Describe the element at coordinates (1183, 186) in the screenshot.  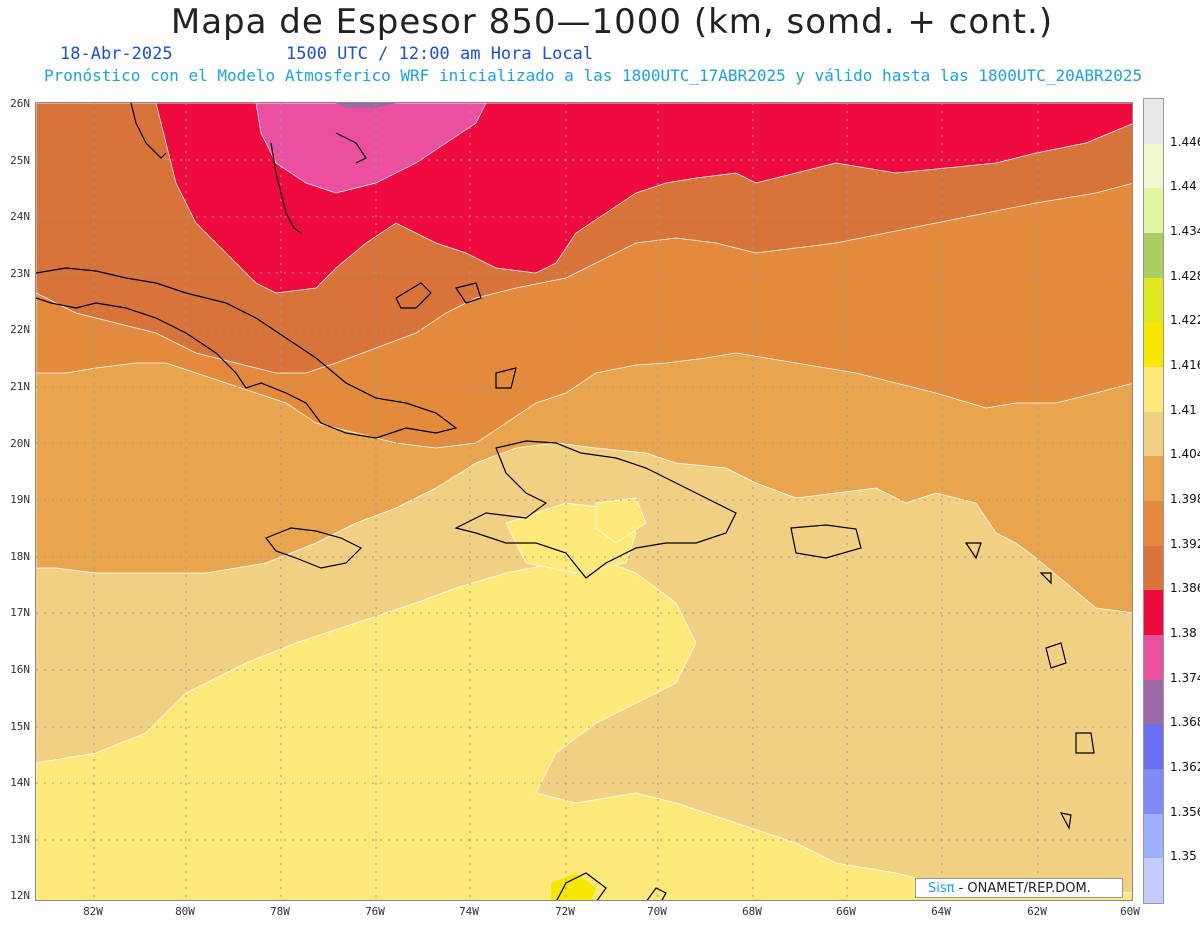
I see `colorbar-label: 1.44` at that location.